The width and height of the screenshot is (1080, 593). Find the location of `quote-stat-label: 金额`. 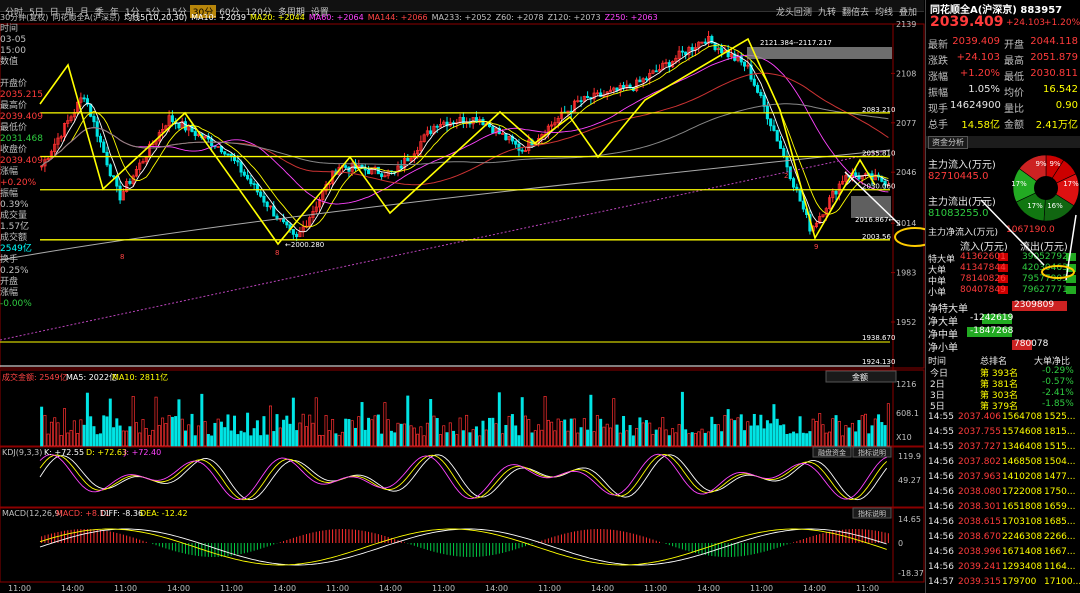

quote-stat-label: 金额 is located at coordinates (1014, 125).